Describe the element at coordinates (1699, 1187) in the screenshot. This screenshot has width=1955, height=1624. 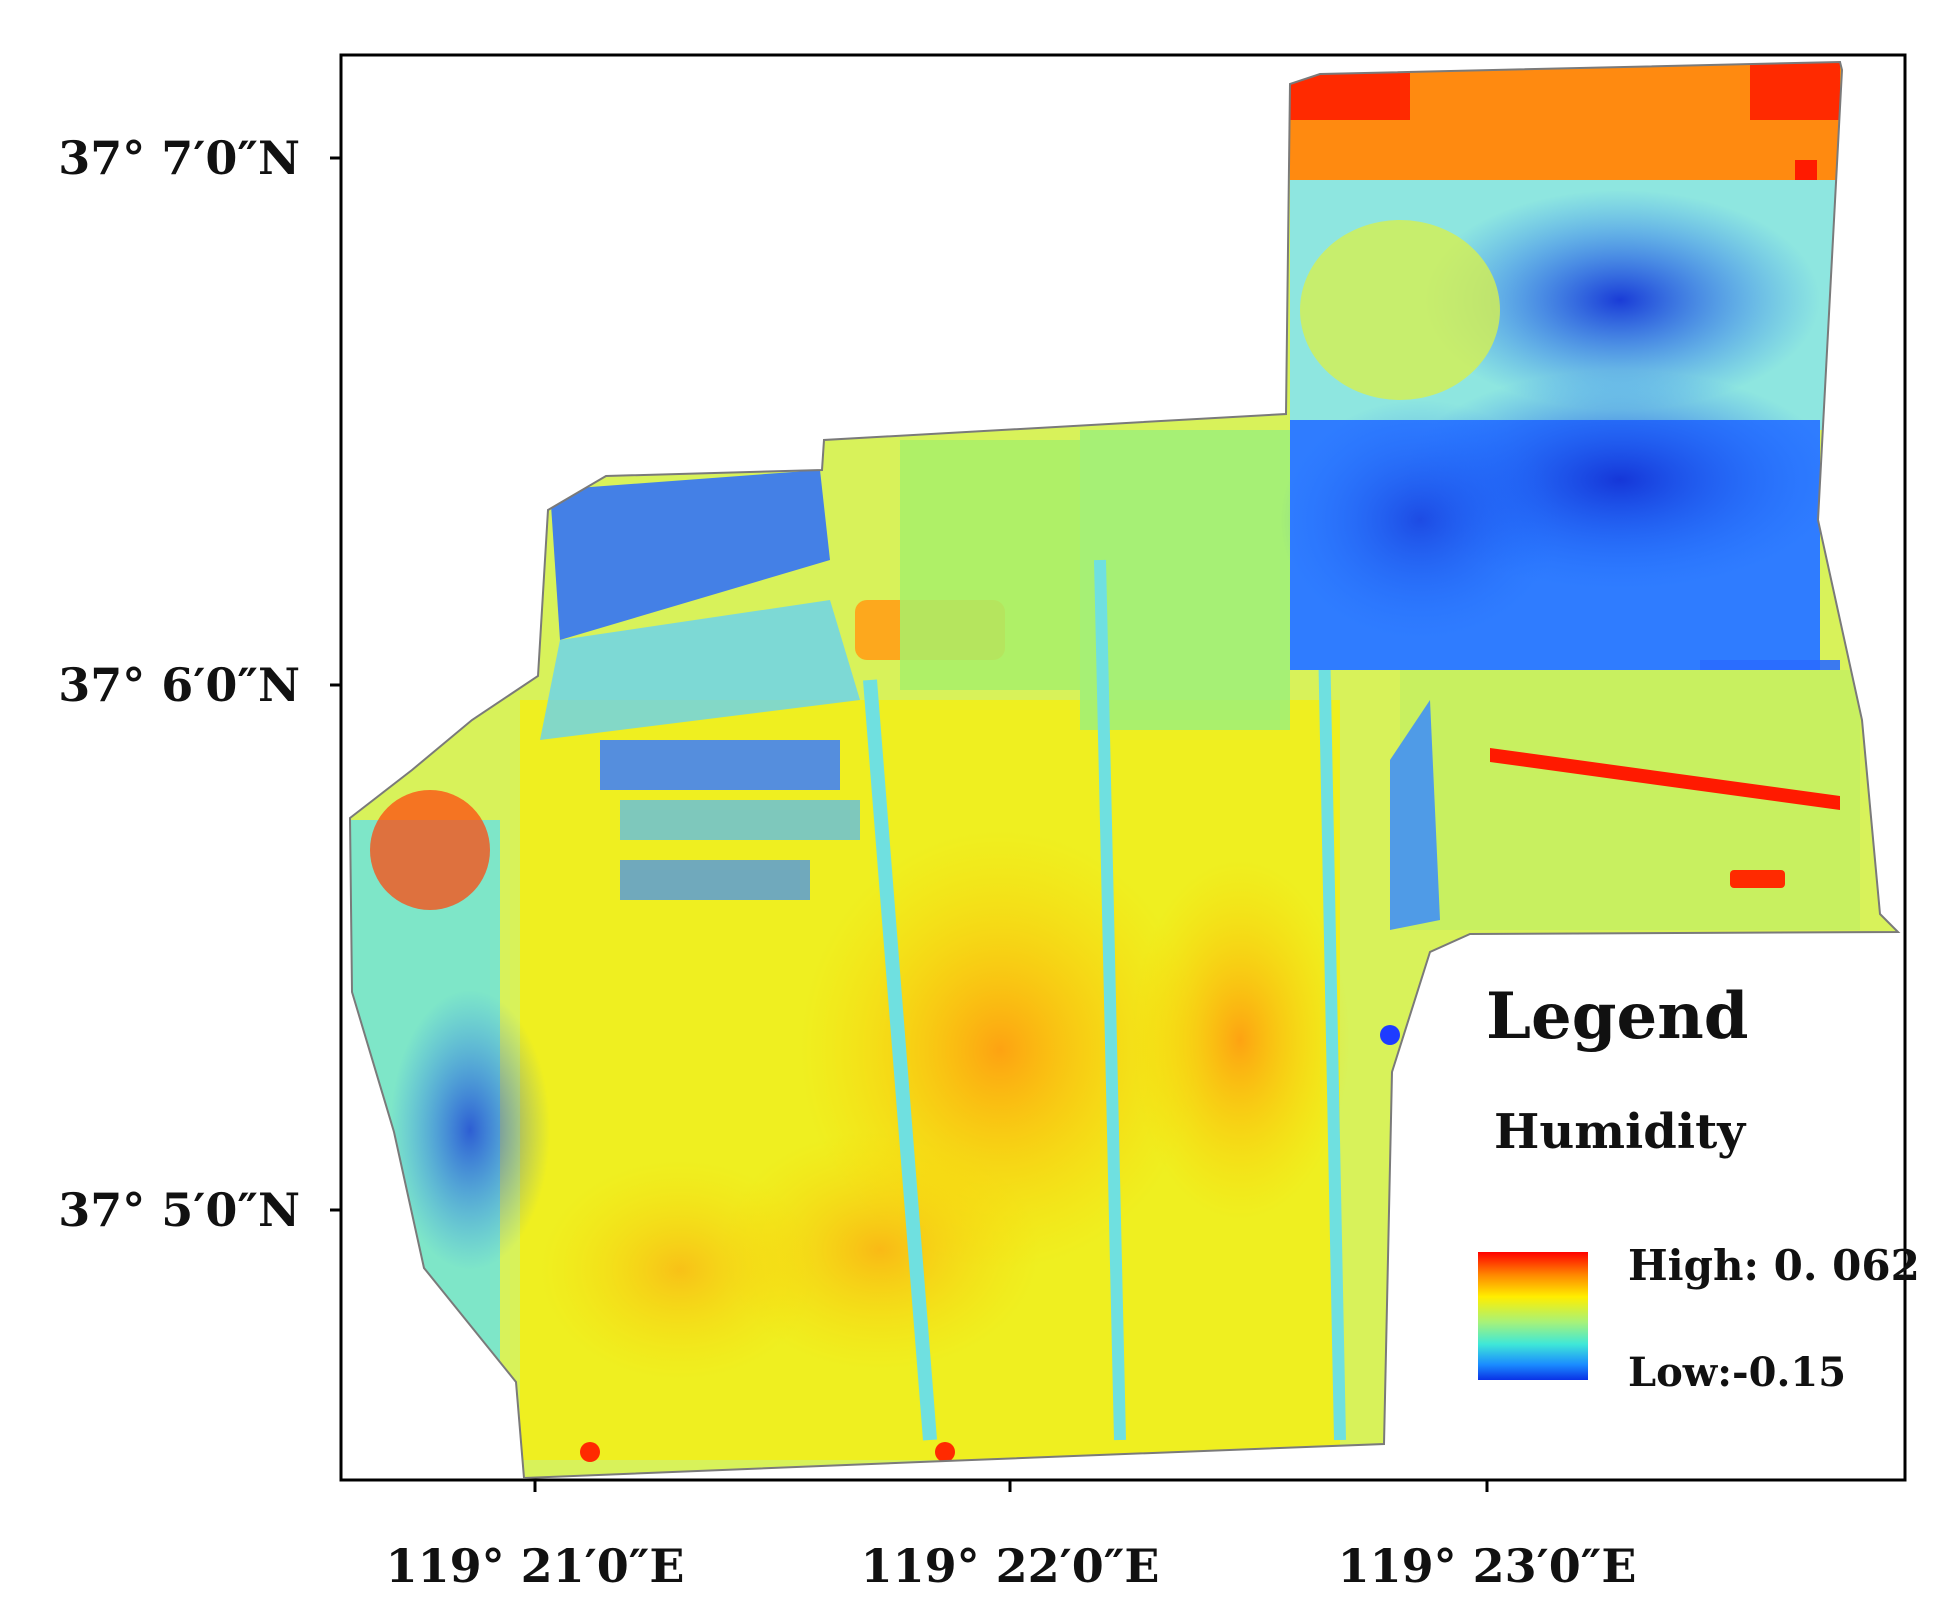
I see `legend: Legend Humidity High: 0. 062 Low:-0.15` at that location.